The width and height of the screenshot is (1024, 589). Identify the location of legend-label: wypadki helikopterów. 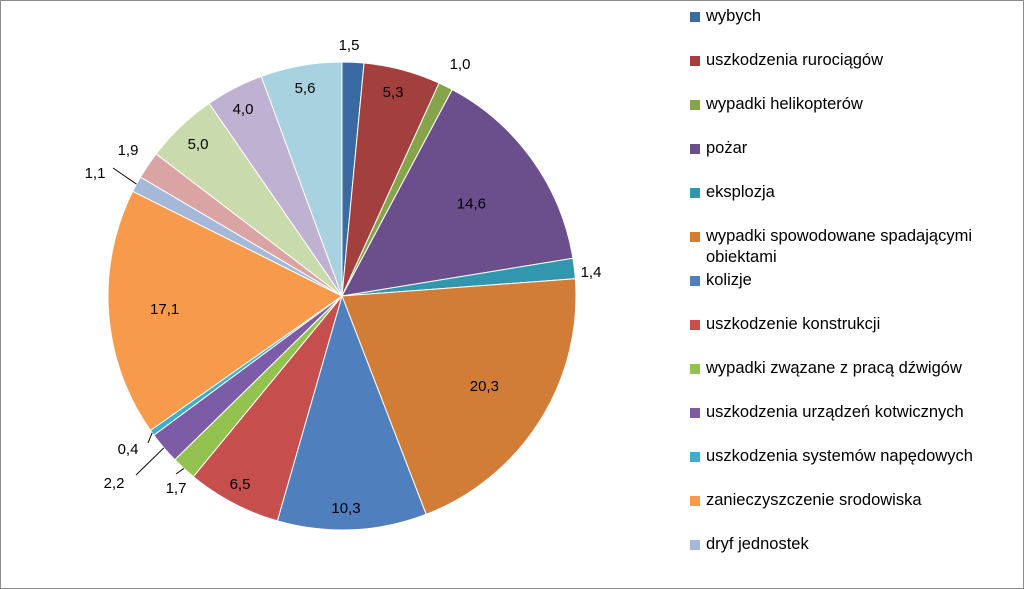
(784, 104).